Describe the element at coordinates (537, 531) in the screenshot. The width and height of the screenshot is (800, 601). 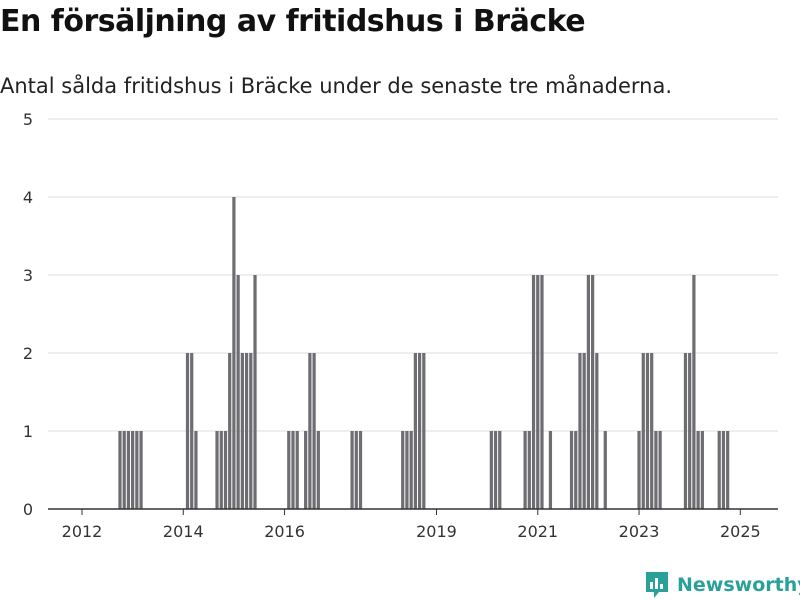
I see `x-tick-label: 2021` at that location.